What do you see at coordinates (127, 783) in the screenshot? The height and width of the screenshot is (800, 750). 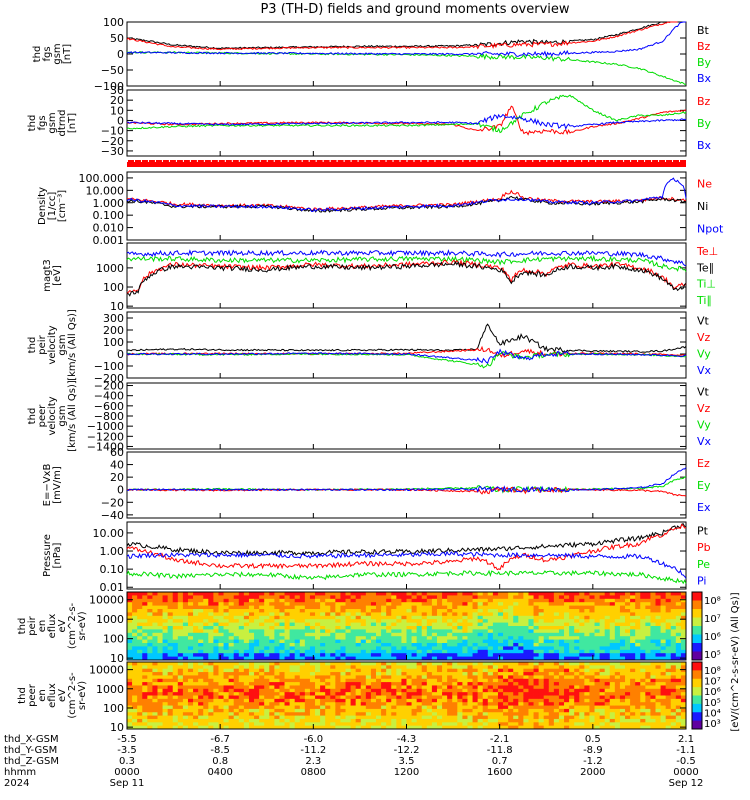 I see `date-label-start: Sep 11` at bounding box center [127, 783].